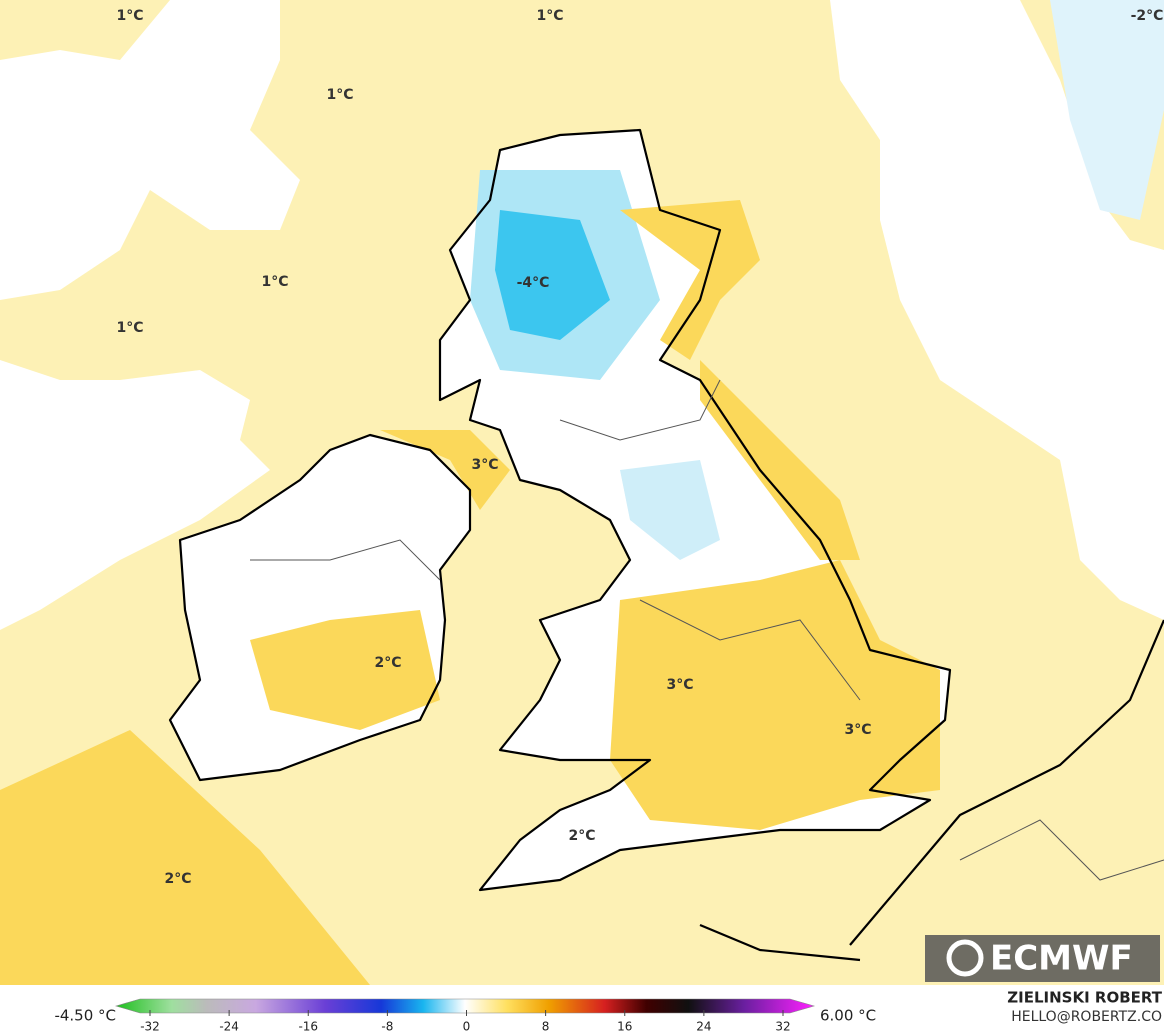 The height and width of the screenshot is (1035, 1164). What do you see at coordinates (467, 1027) in the screenshot?
I see `colorbar-tick-label: 0` at bounding box center [467, 1027].